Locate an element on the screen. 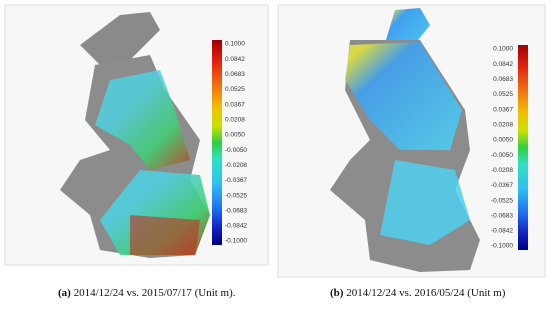 The width and height of the screenshot is (550, 310). caption-b: (b) 2014/12/24 vs. 2016/05/24 (Unit m) is located at coordinates (417, 293).